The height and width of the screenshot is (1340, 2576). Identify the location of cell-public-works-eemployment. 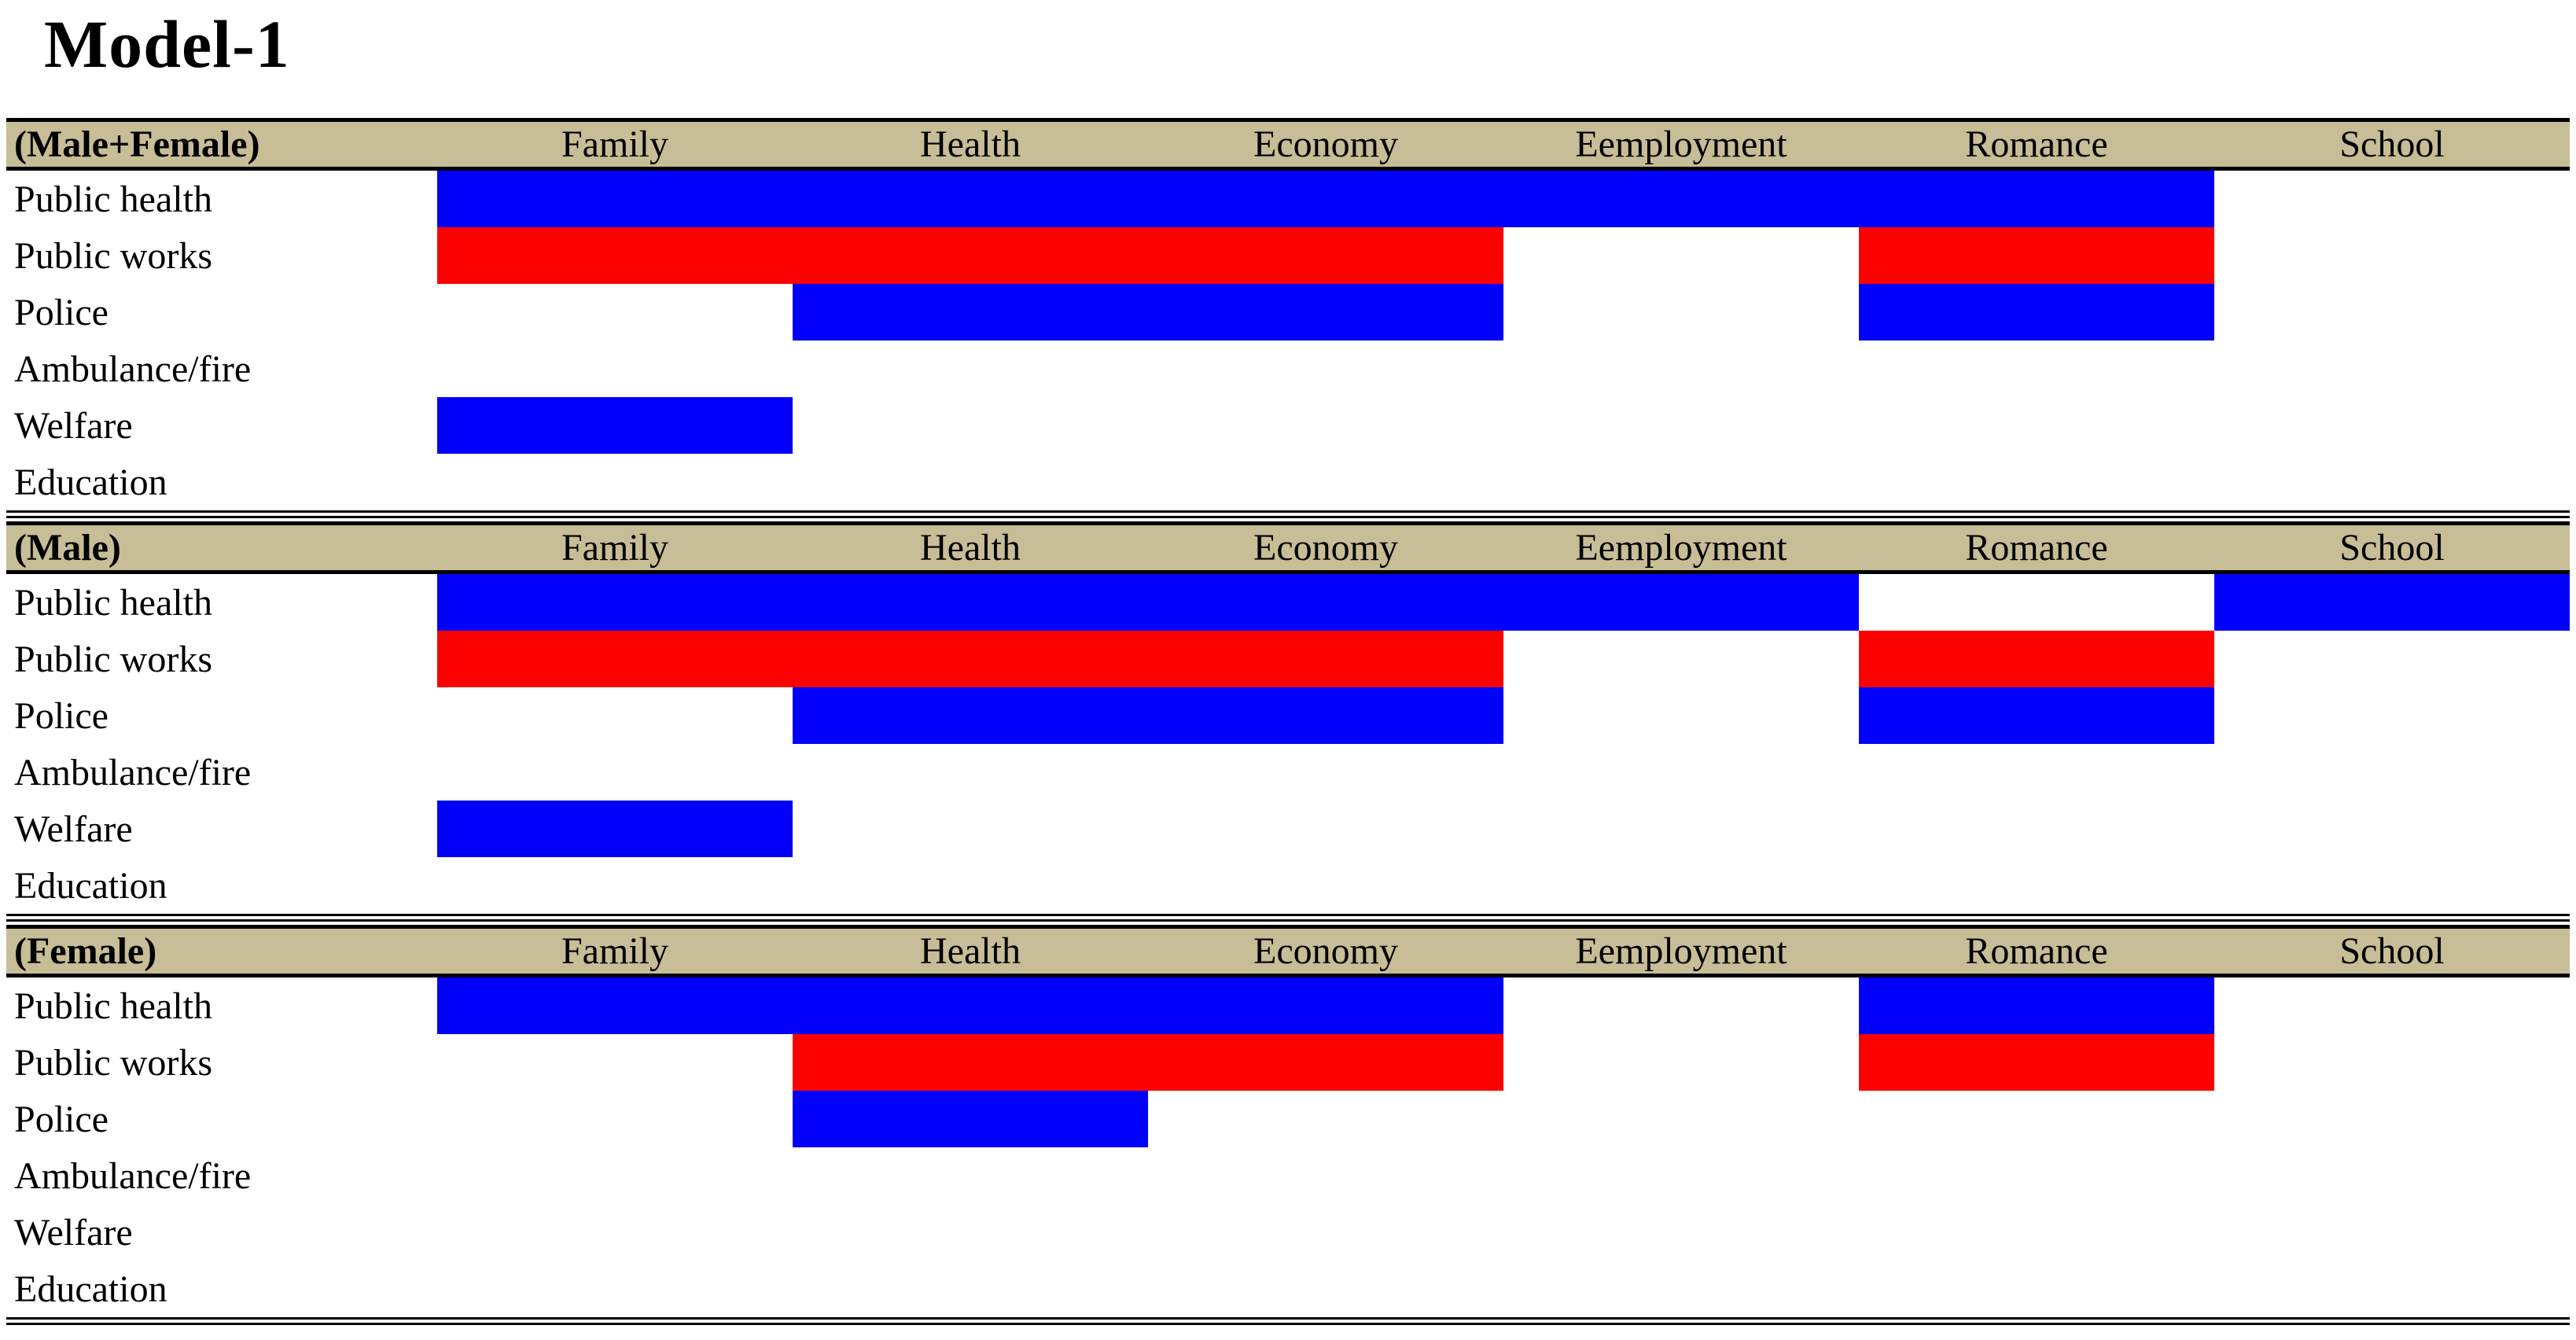
(1681, 256).